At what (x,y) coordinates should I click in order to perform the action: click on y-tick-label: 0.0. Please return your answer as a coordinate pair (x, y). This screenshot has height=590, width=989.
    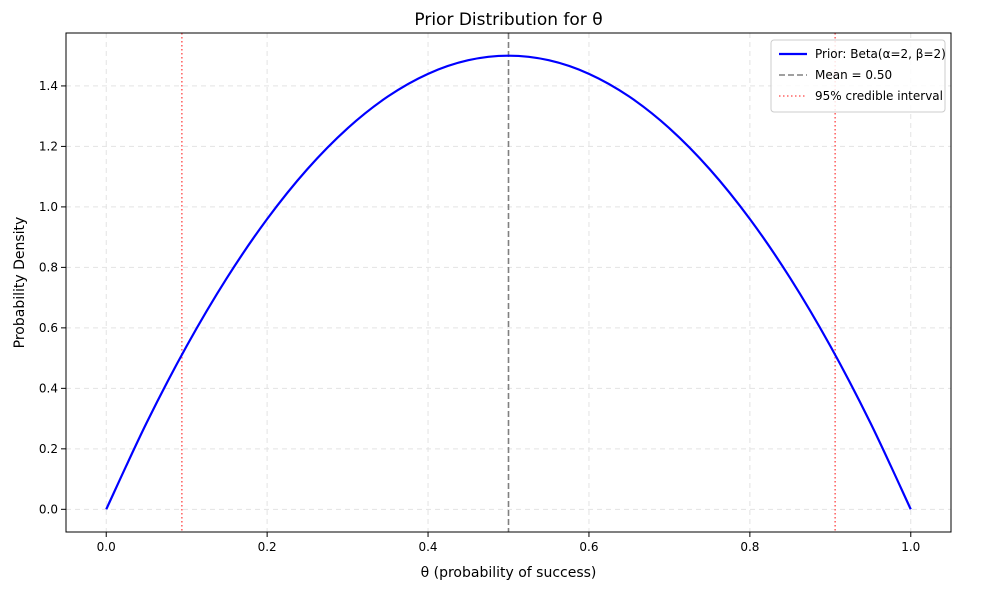
    Looking at the image, I should click on (48, 509).